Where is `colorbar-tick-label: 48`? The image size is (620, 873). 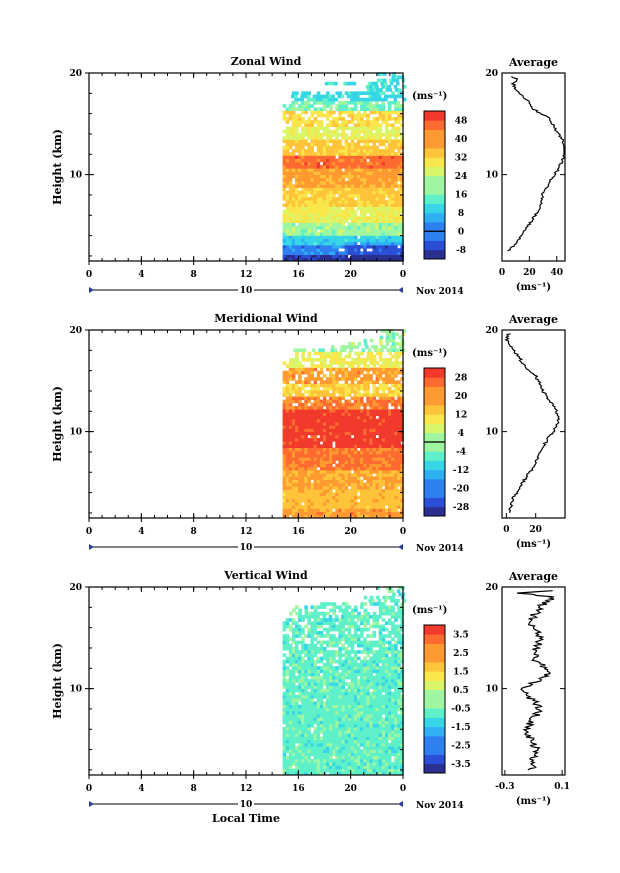
colorbar-tick-label: 48 is located at coordinates (461, 121).